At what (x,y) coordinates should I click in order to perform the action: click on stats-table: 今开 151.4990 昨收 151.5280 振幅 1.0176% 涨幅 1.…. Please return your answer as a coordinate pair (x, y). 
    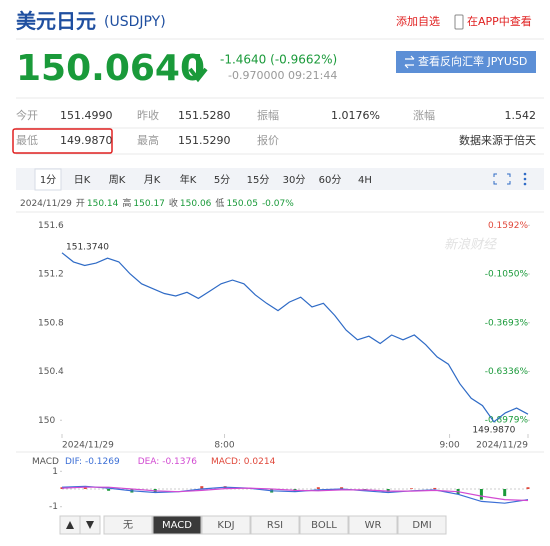
    Looking at the image, I should click on (278, 131).